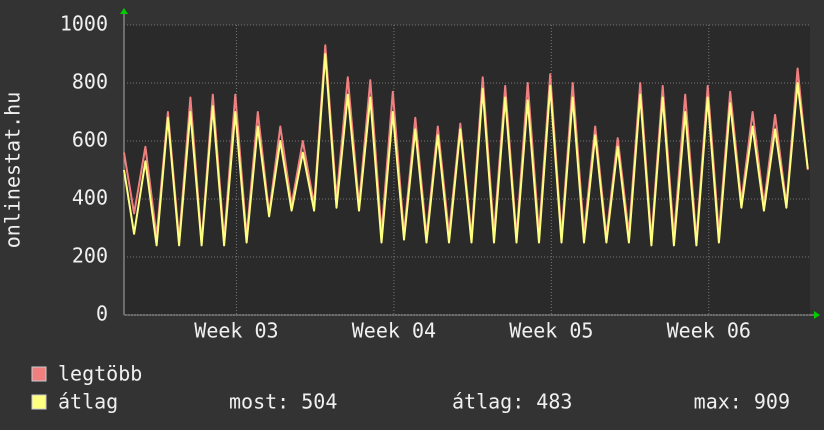 Image resolution: width=824 pixels, height=430 pixels. What do you see at coordinates (84, 24) in the screenshot?
I see `y-tick-label: 1000` at bounding box center [84, 24].